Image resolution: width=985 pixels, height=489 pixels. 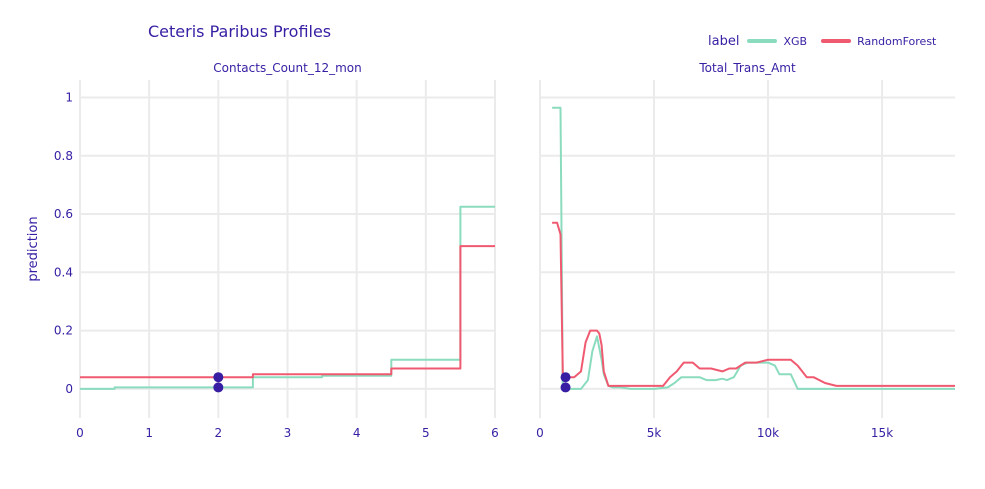 I want to click on x-tick-label-contacts-count-12-mon-1: 1, so click(x=149, y=433).